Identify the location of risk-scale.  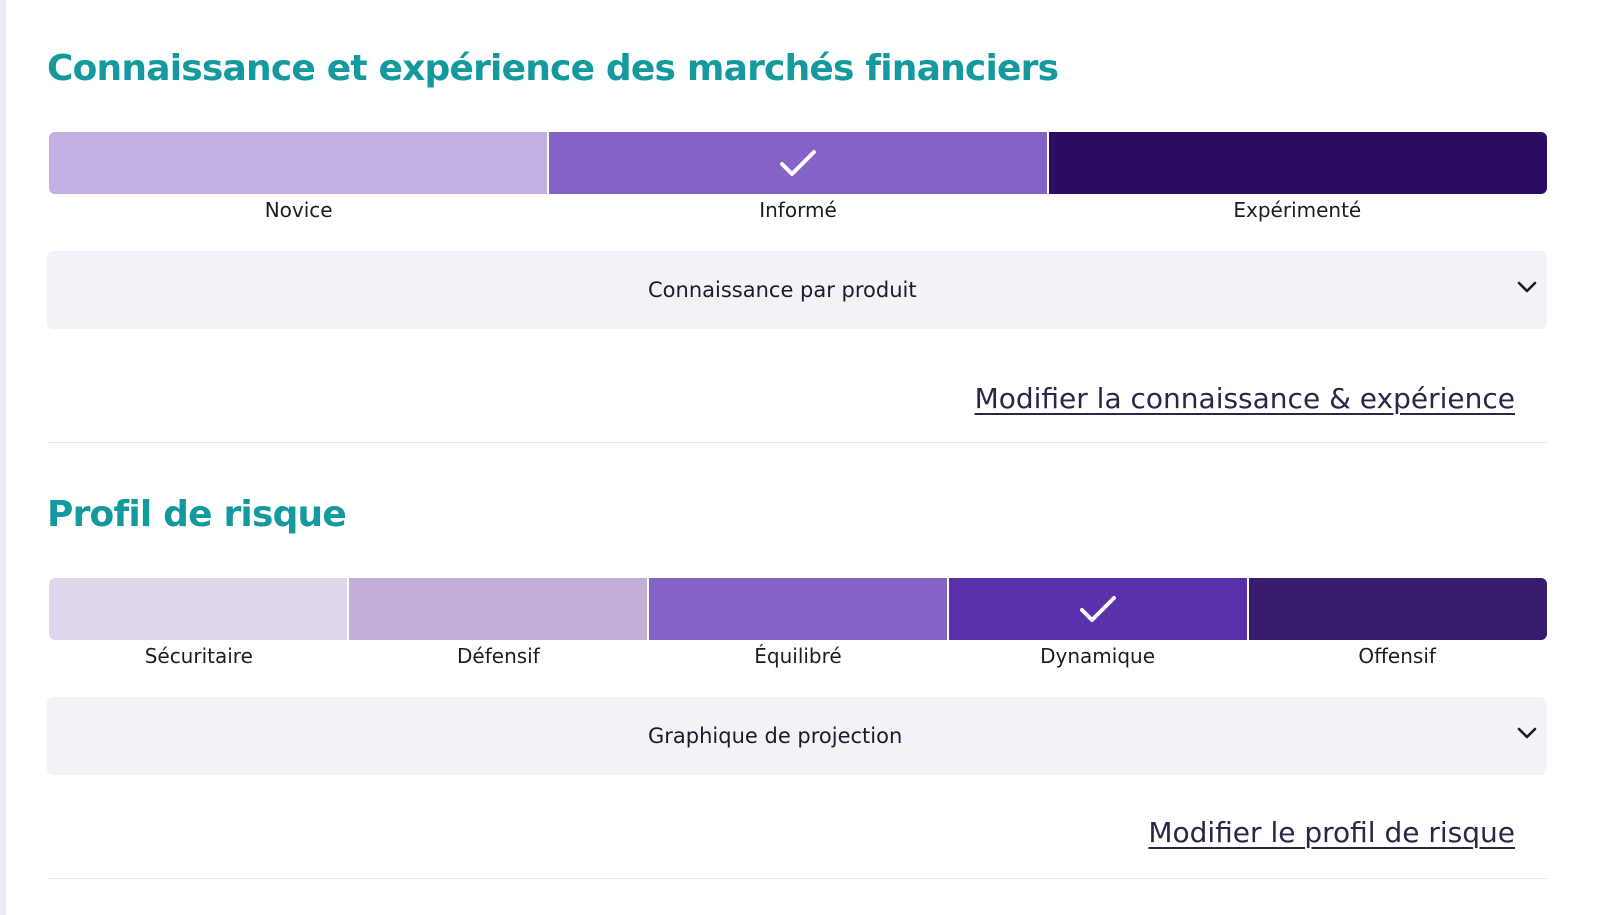
(798, 609).